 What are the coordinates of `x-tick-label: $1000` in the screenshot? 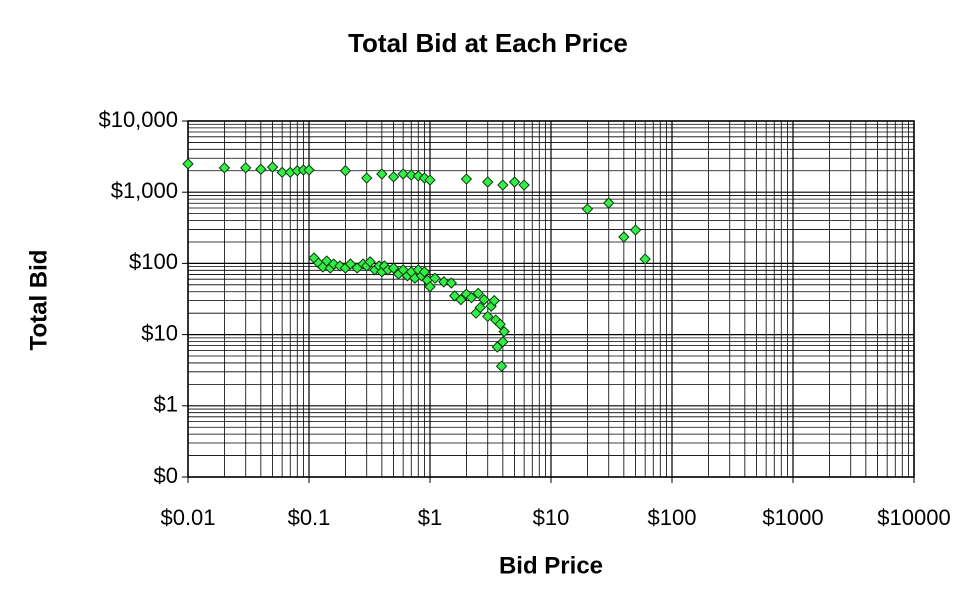 It's located at (792, 517).